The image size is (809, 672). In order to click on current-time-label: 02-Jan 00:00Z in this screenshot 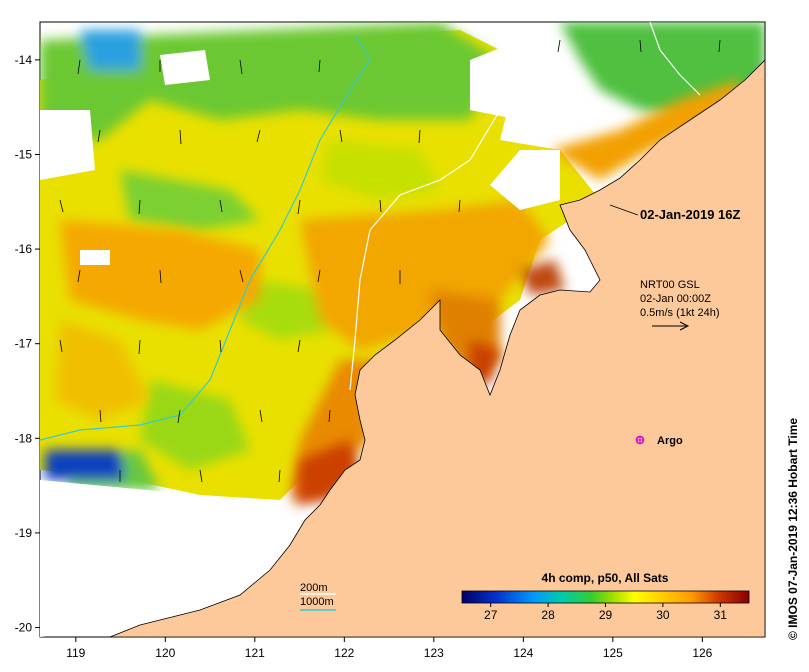, I will do `click(675, 299)`.